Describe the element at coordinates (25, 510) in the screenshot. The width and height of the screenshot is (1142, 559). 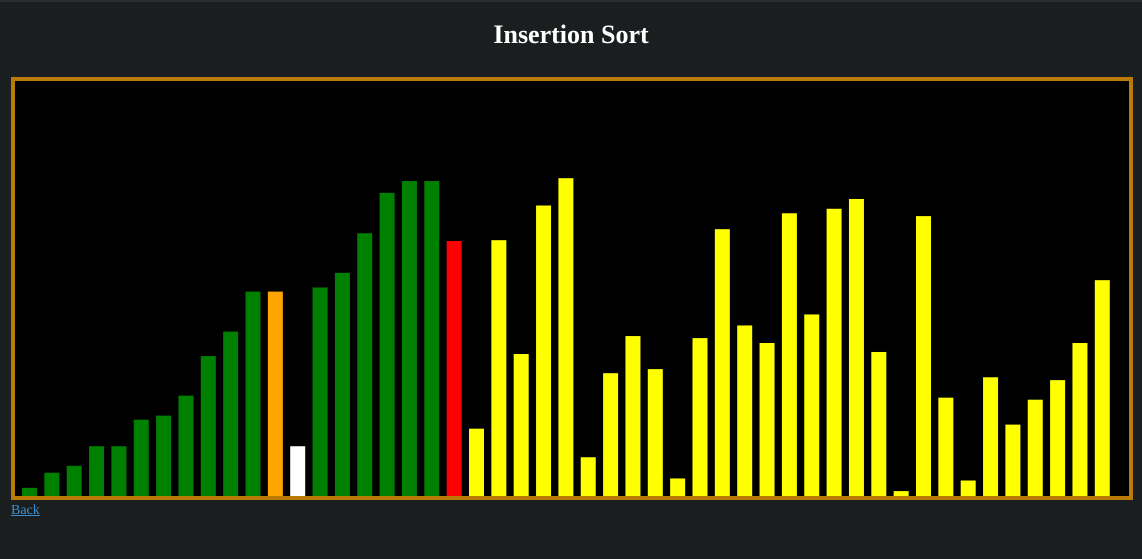
I see `back-link: Back` at that location.